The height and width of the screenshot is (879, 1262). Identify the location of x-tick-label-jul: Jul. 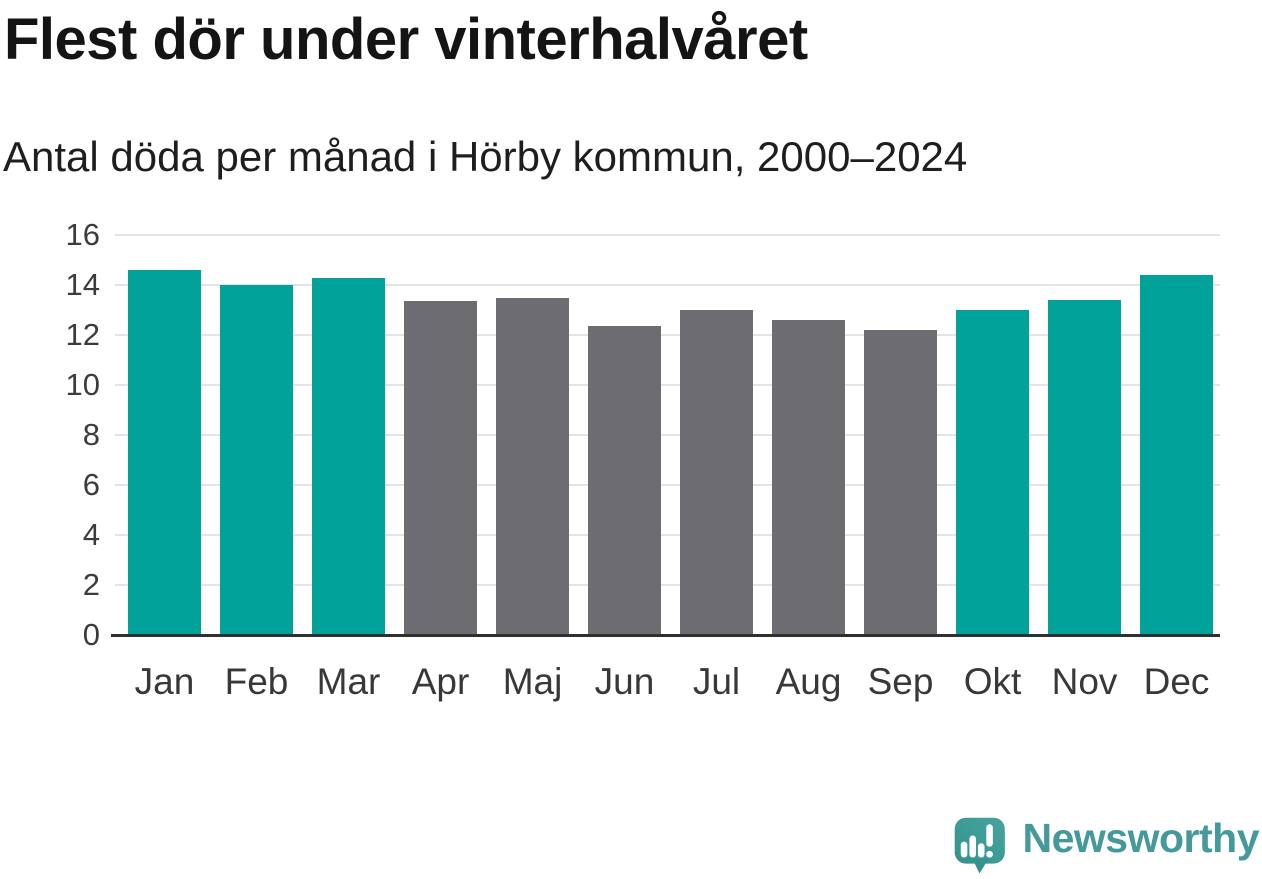
(716, 681).